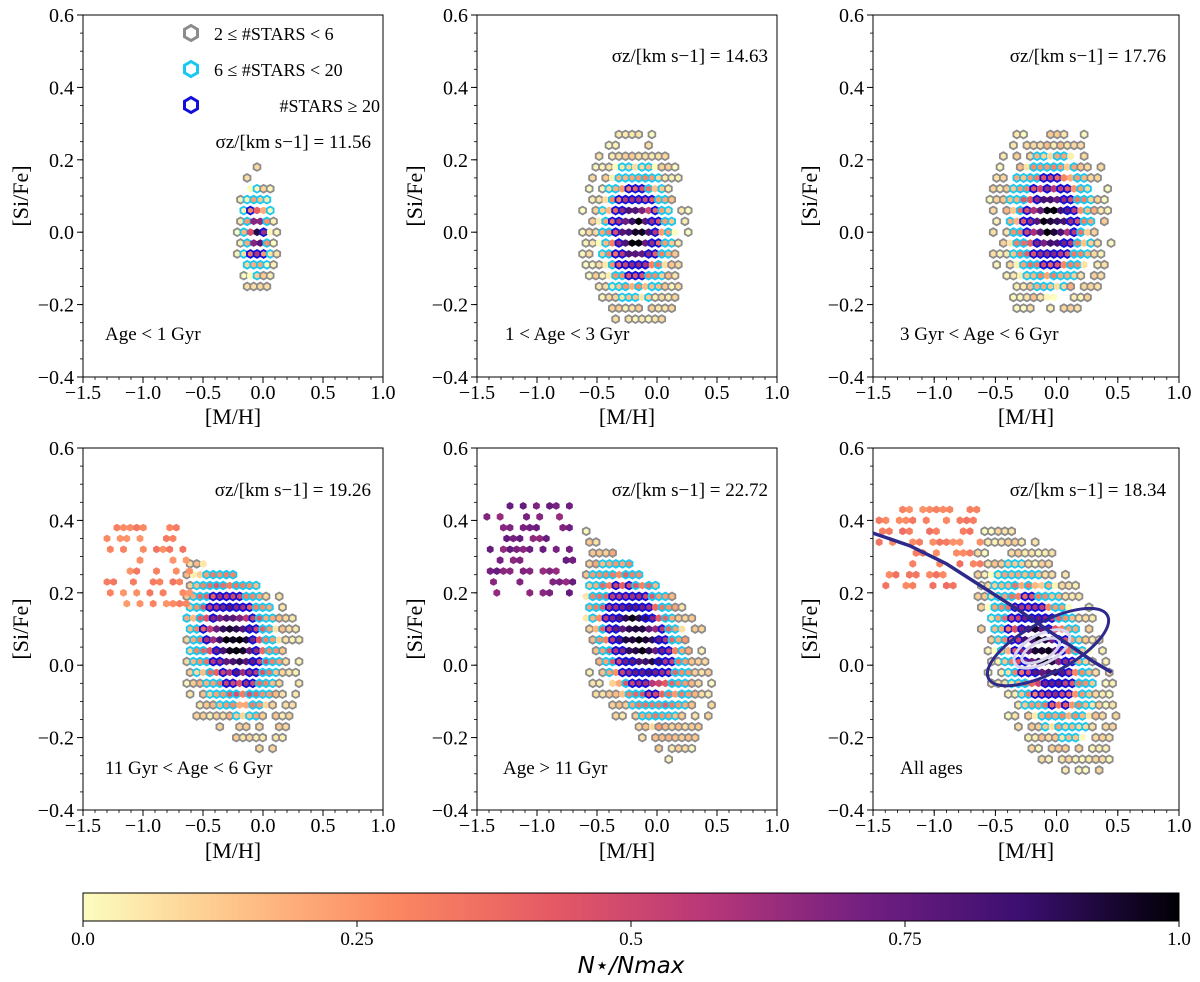  Describe the element at coordinates (383, 826) in the screenshot. I see `x-tick-label: 1.0` at that location.